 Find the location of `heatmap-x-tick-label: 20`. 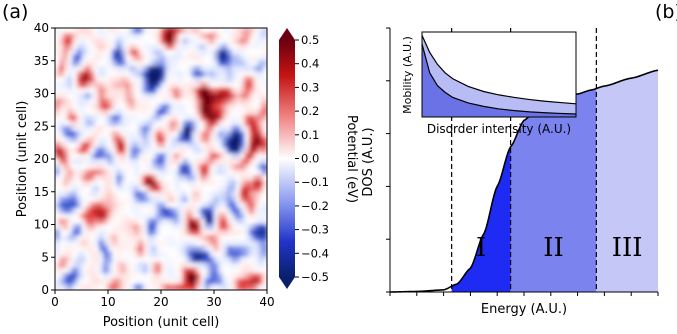

heatmap-x-tick-label: 20 is located at coordinates (160, 302).